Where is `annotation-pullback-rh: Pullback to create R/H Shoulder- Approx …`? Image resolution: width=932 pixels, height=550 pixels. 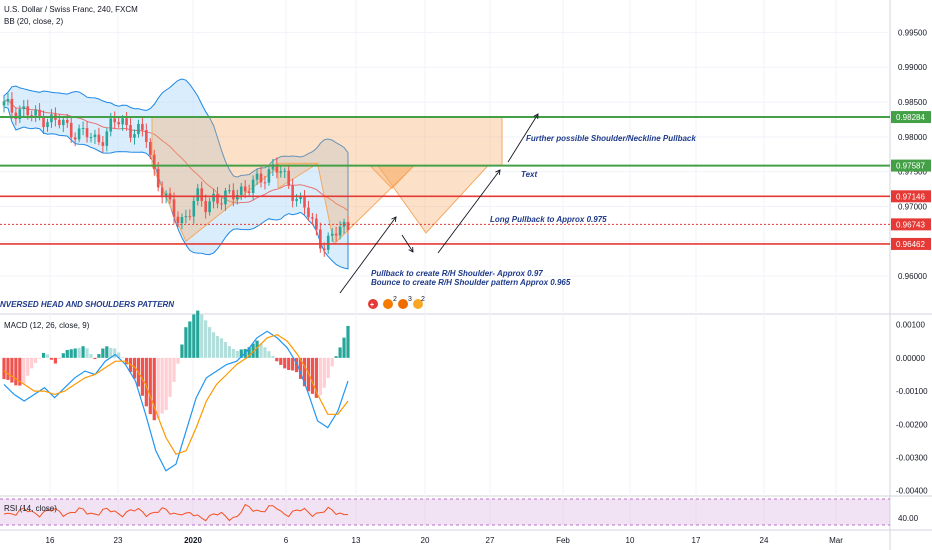
annotation-pullback-rh: Pullback to create R/H Shoulder- Approx … is located at coordinates (457, 273).